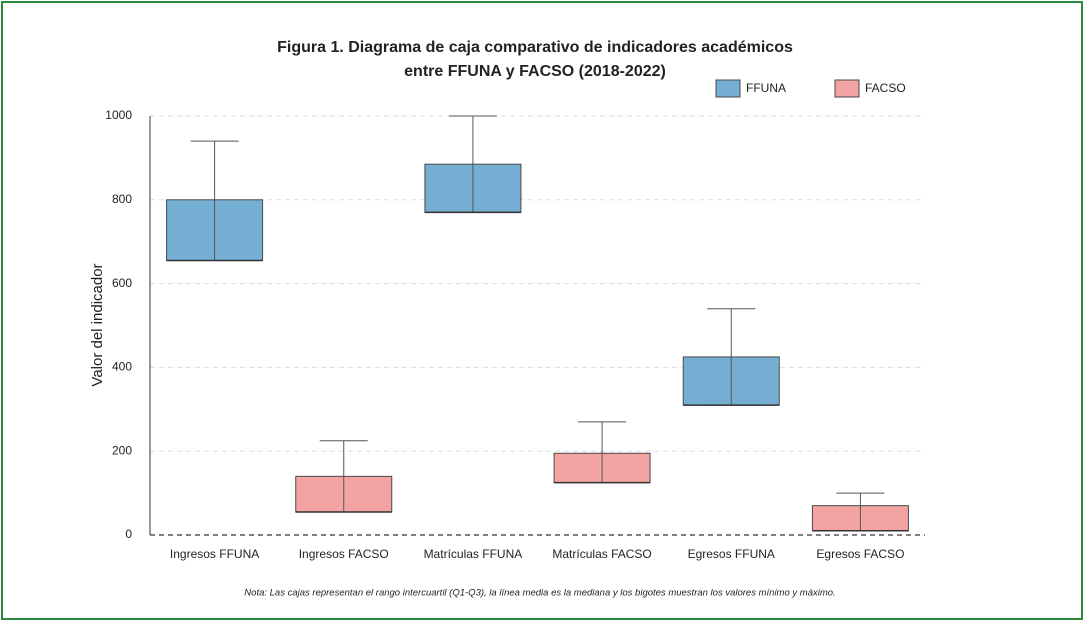  What do you see at coordinates (122, 450) in the screenshot?
I see `y-tick-label: 200` at bounding box center [122, 450].